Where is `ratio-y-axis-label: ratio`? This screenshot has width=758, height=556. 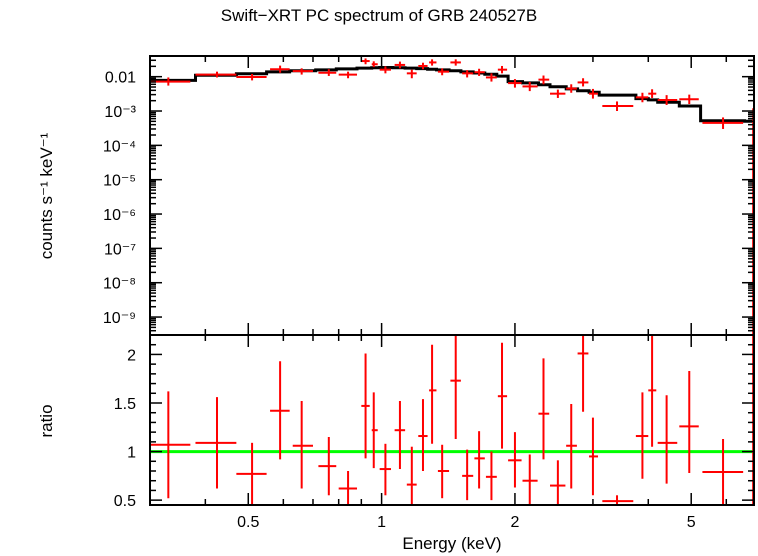
ratio-y-axis-label: ratio is located at coordinates (46, 420).